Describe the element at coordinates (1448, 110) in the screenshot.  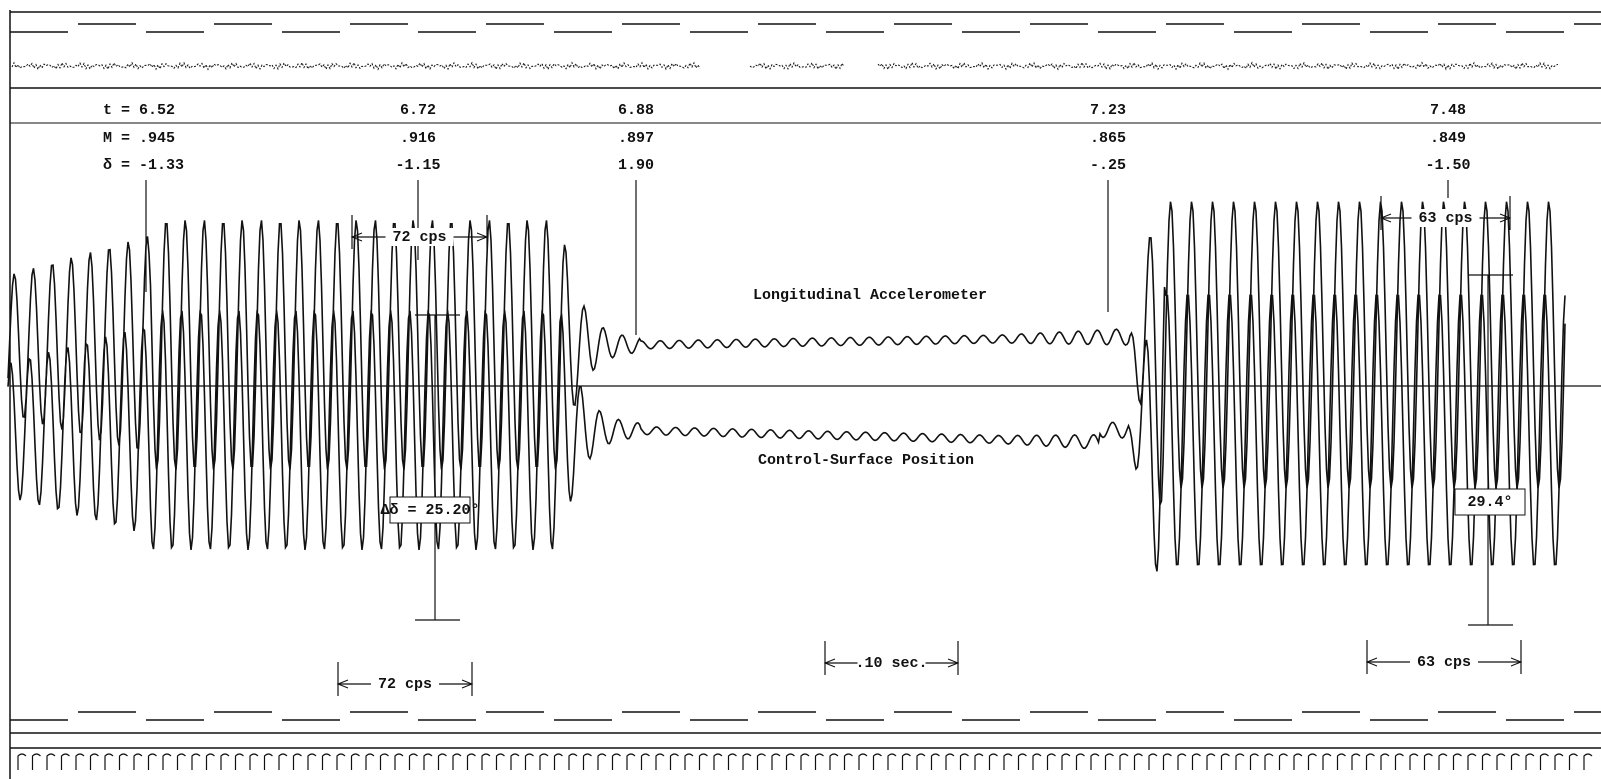
I see `reading-label: 7.48` at that location.